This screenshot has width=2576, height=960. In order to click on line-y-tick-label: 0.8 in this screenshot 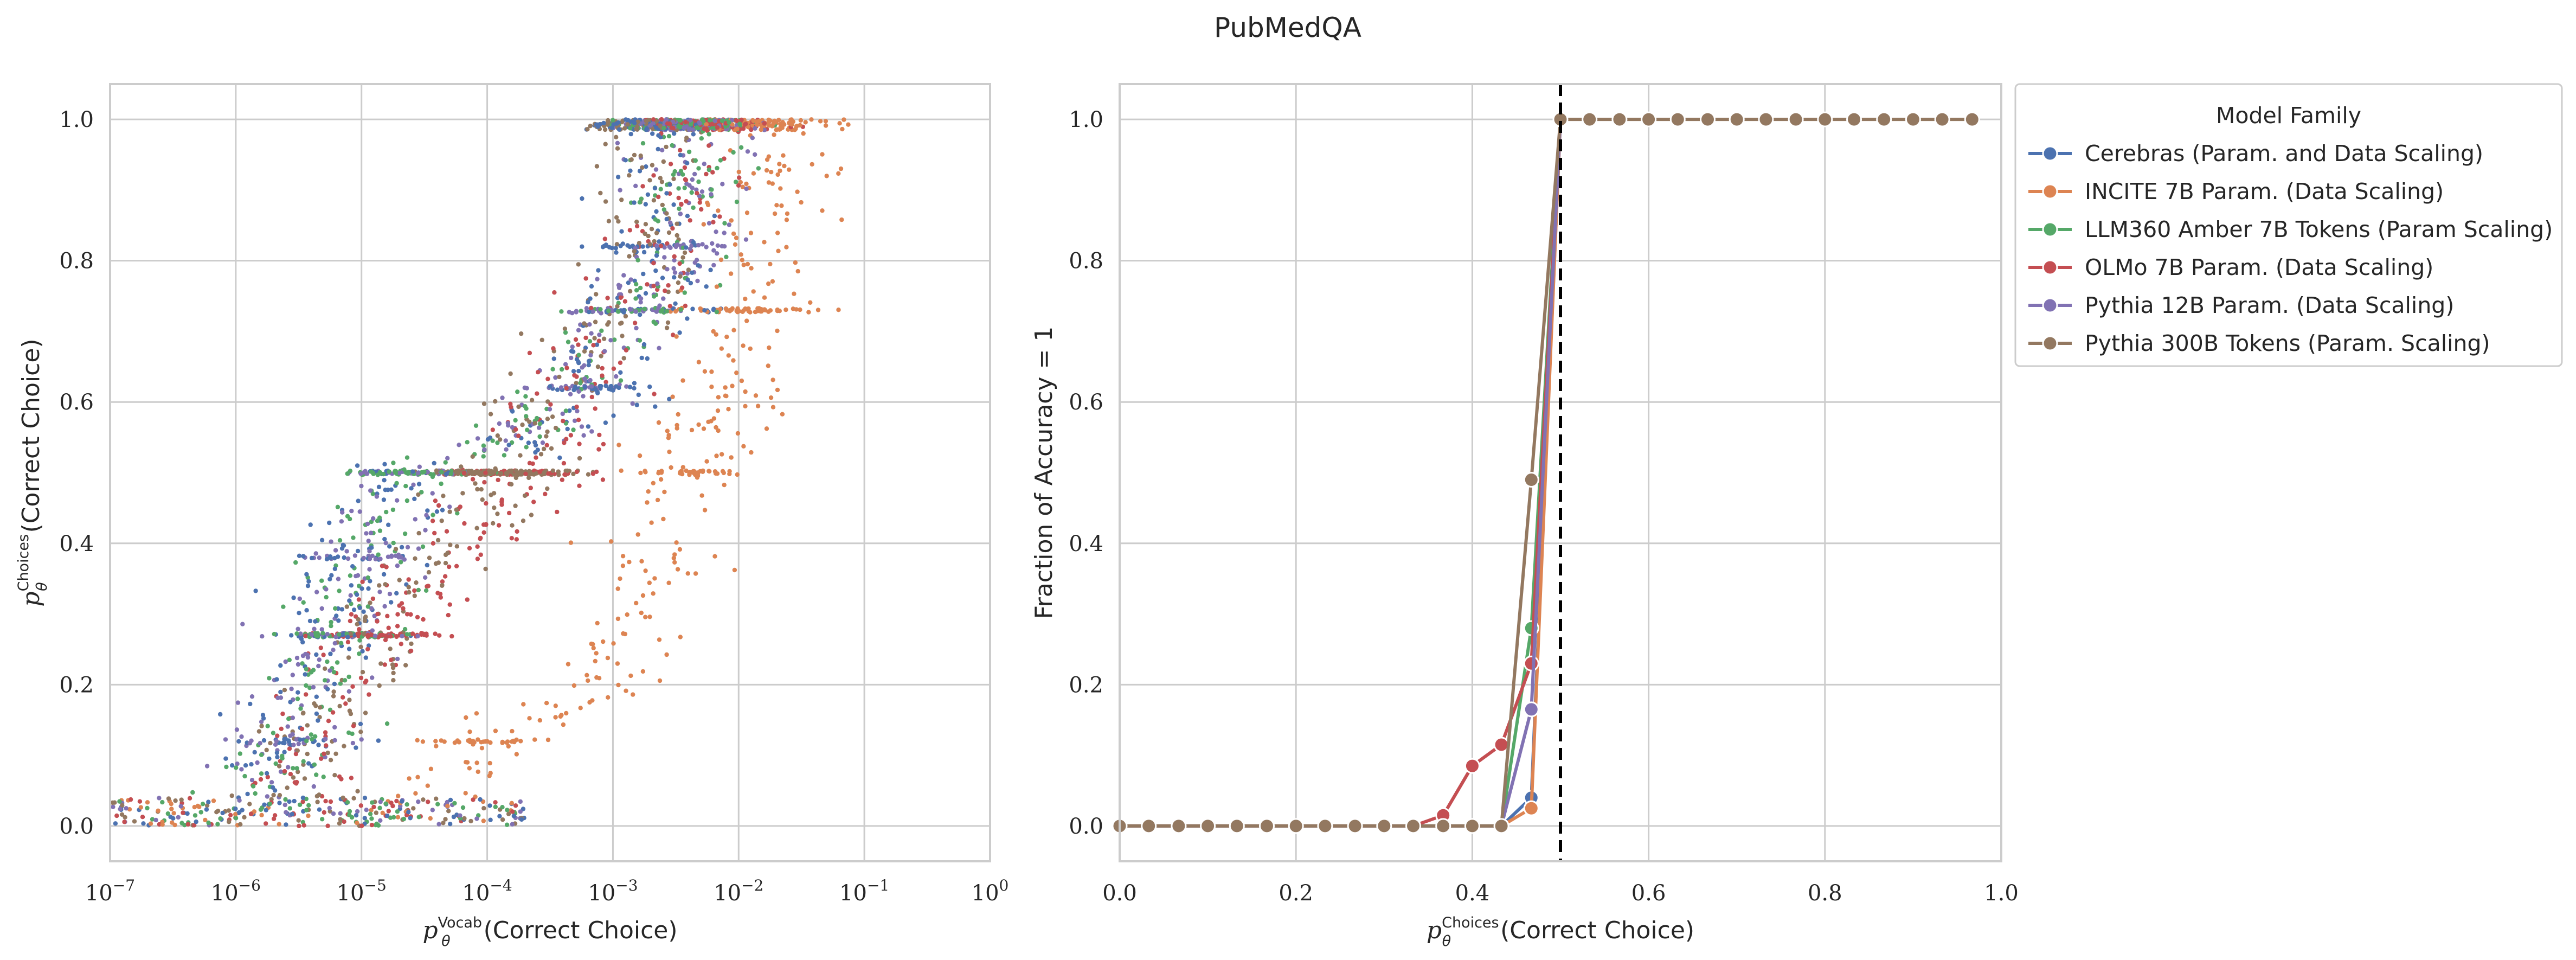, I will do `click(1086, 261)`.